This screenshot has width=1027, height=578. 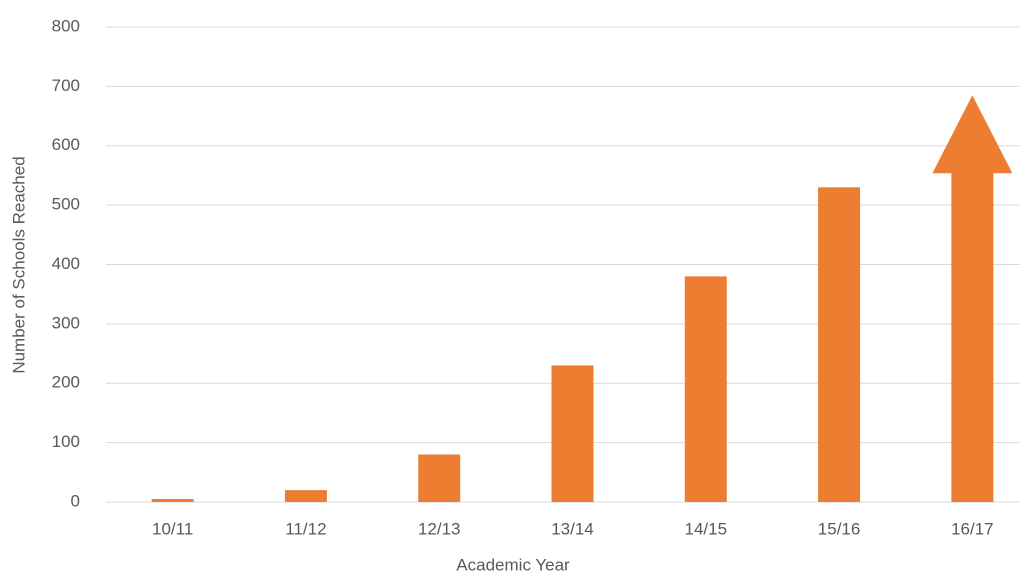 I want to click on x-tick-label: 15/16, so click(x=839, y=528).